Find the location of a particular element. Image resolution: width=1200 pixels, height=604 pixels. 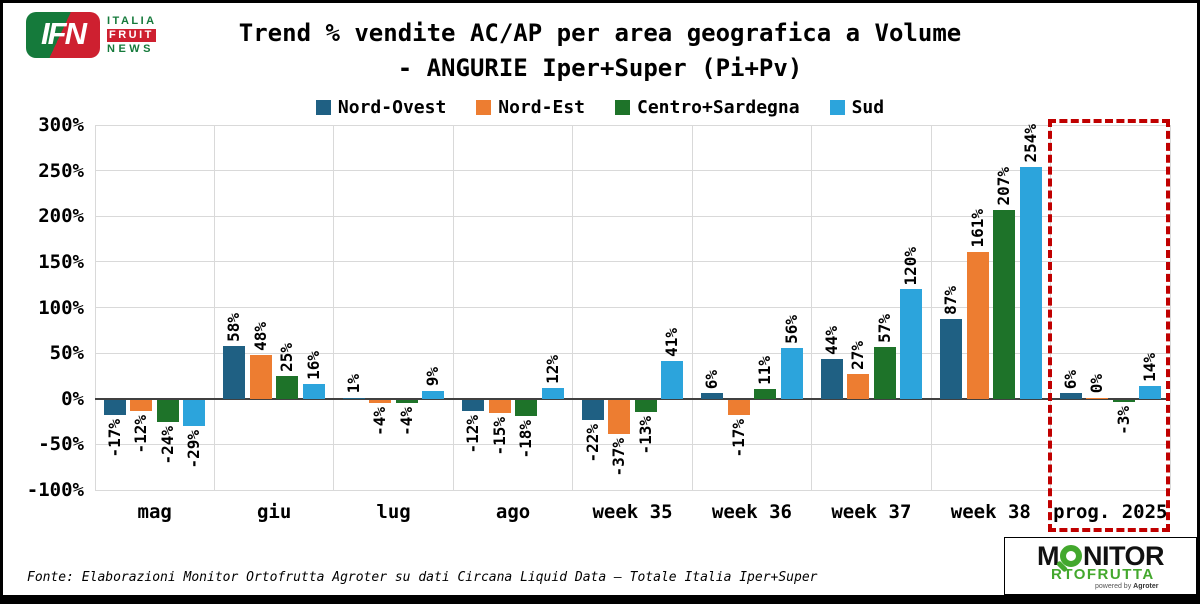

legend-label: Nord-Ovest is located at coordinates (392, 107).